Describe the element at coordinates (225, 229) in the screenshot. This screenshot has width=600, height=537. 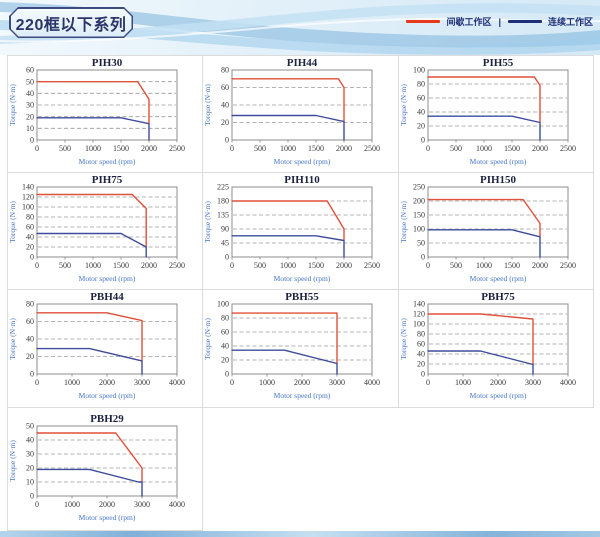
I see `y-tick-label: 90` at that location.